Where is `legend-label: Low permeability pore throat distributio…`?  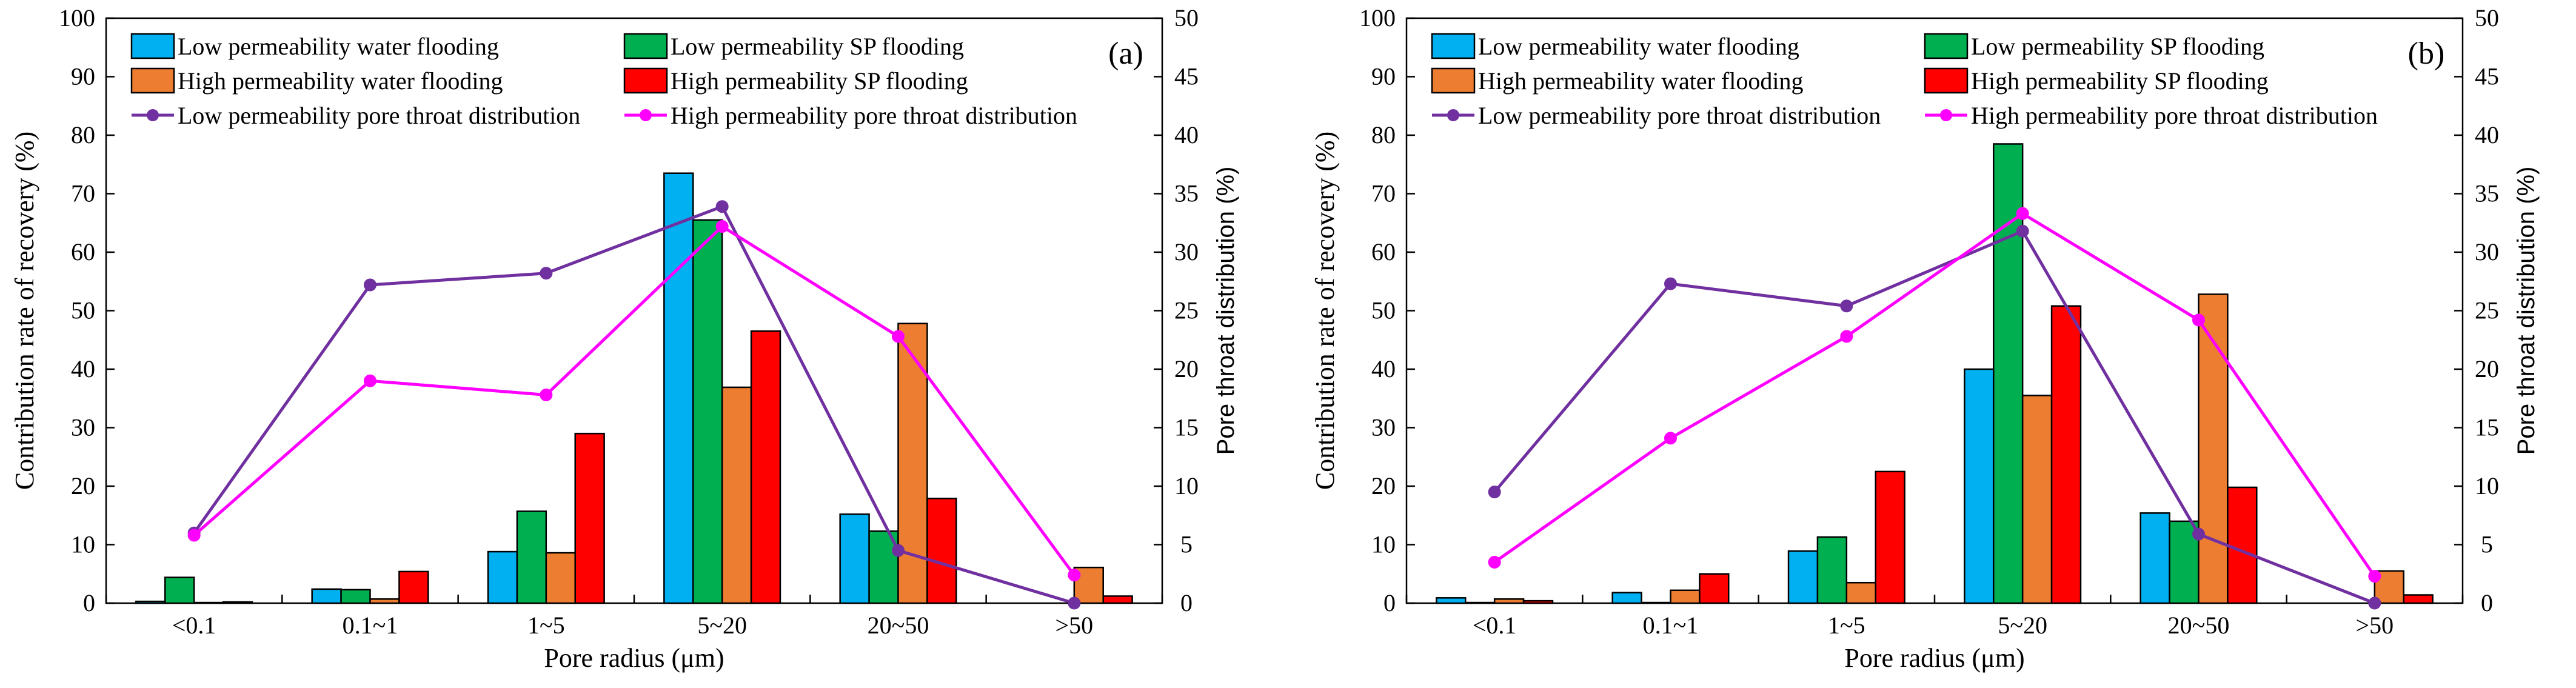 legend-label: Low permeability pore throat distributio… is located at coordinates (1679, 115).